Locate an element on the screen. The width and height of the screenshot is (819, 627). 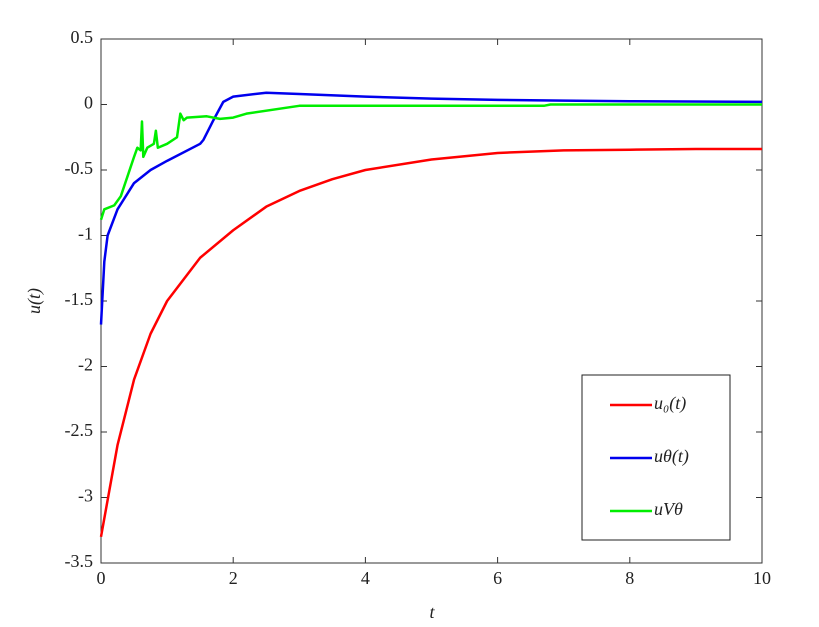
y-tick-label: -3 is located at coordinates (85, 496).